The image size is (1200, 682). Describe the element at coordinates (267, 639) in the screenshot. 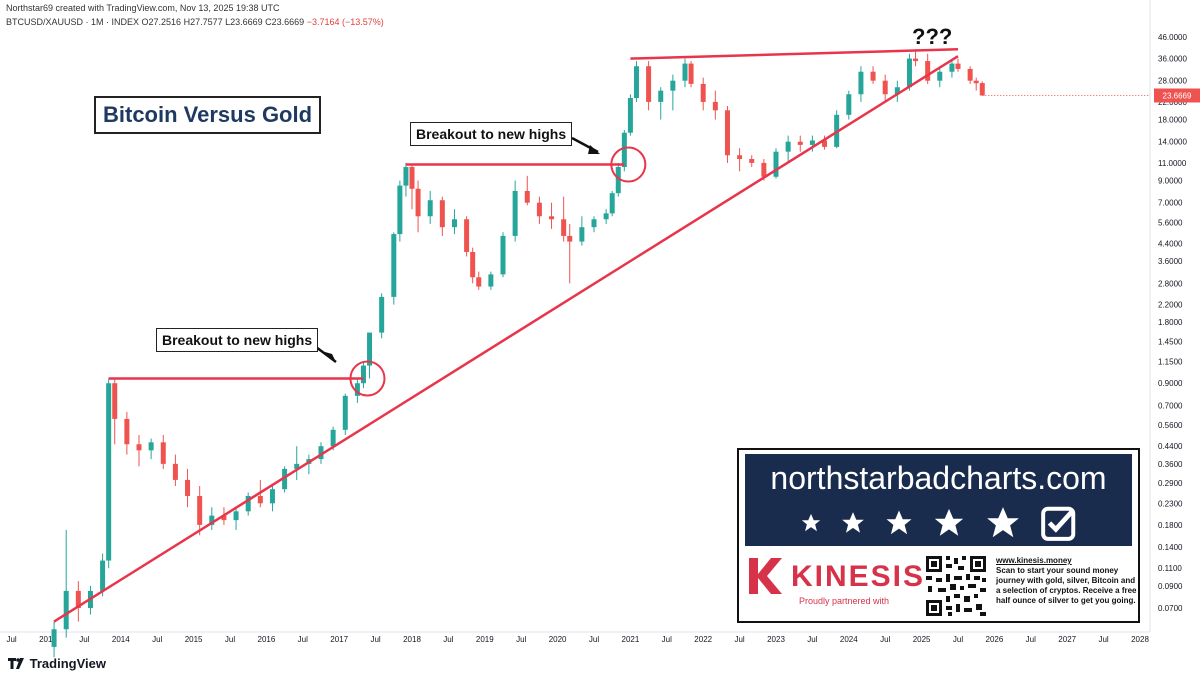

I see `x-tick-label: 2016` at that location.